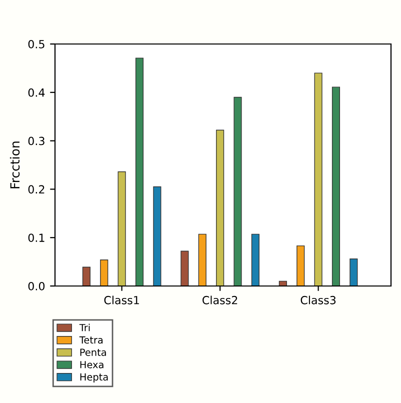  What do you see at coordinates (36, 92) in the screenshot?
I see `y-tick-label: 0.4` at bounding box center [36, 92].